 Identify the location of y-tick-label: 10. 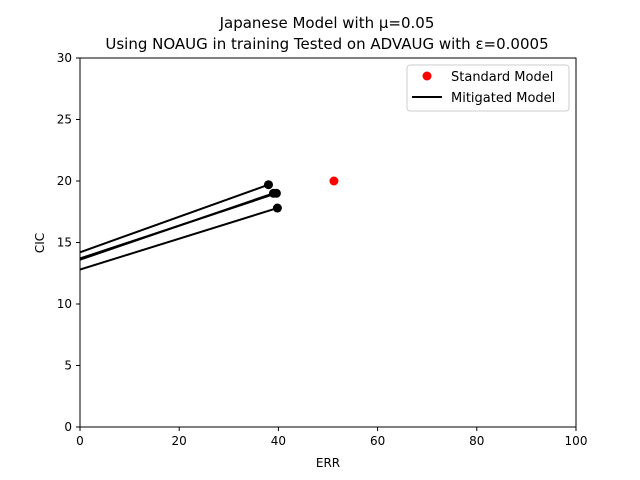
(64, 304).